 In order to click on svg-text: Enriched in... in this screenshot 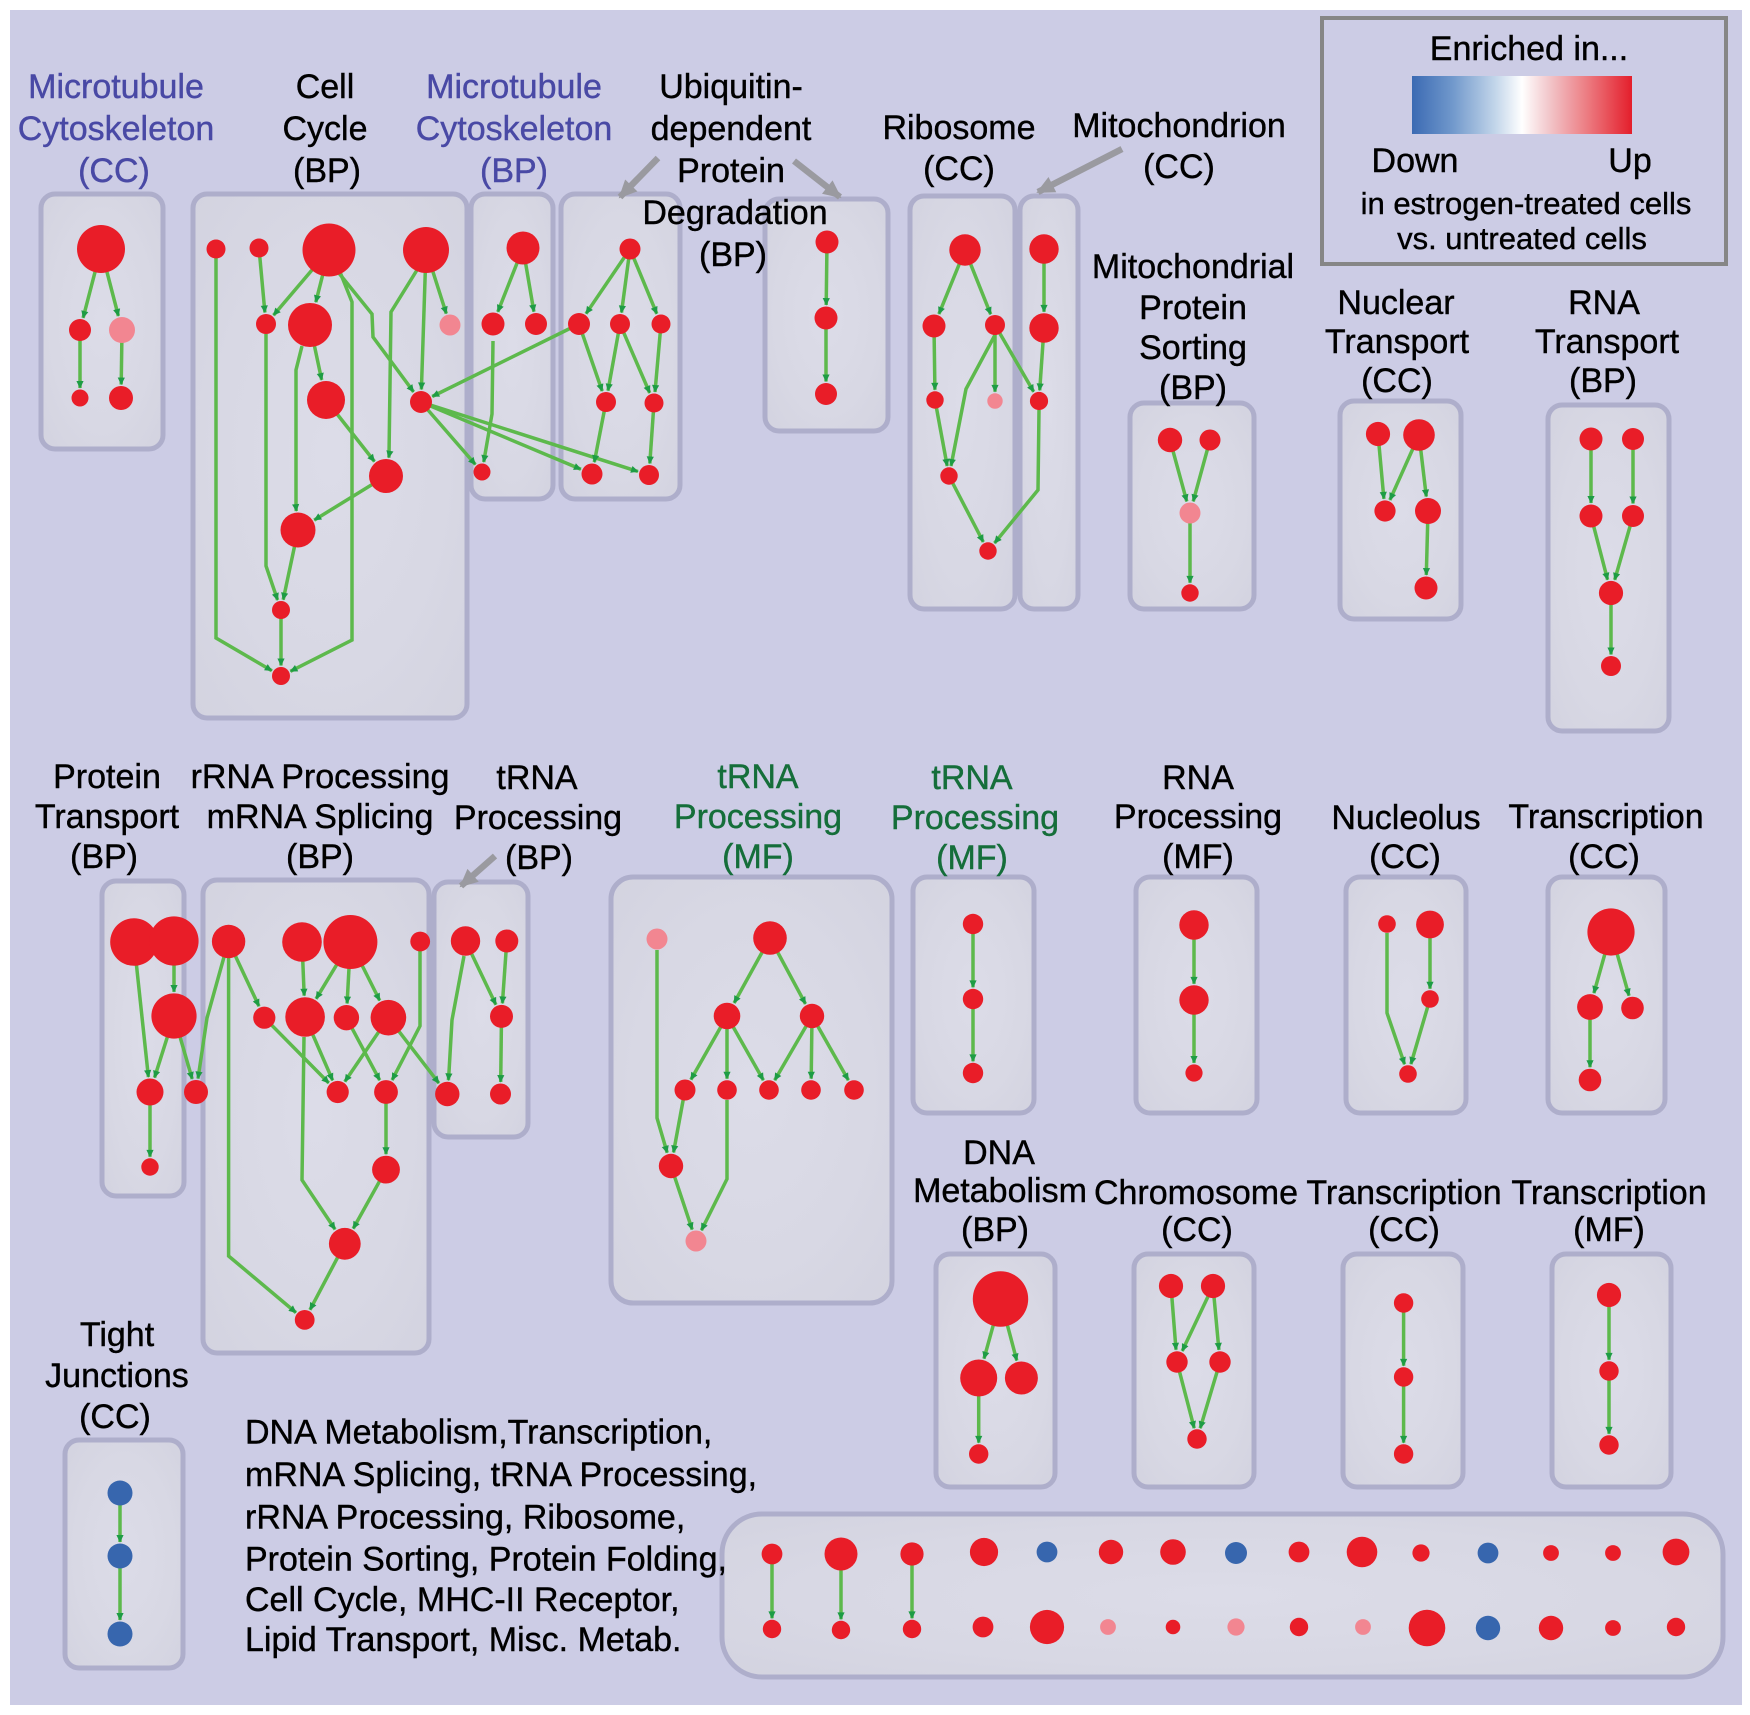, I will do `click(1529, 49)`.